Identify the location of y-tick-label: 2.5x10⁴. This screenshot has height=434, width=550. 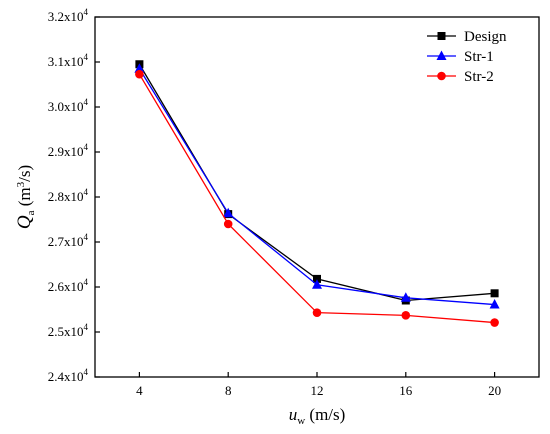
(68, 330).